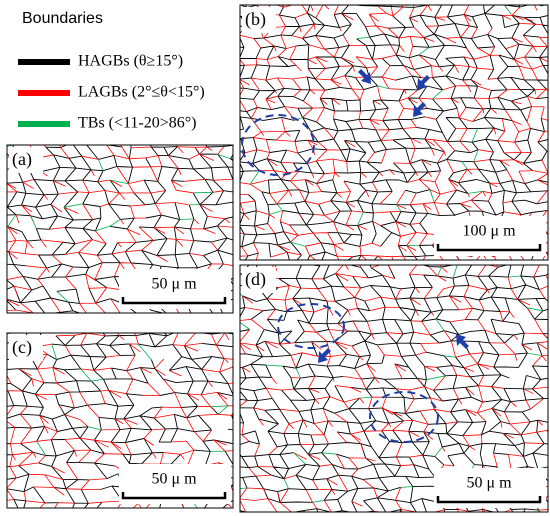 The width and height of the screenshot is (550, 516). Describe the element at coordinates (489, 231) in the screenshot. I see `scale-bar-label: 100 μ m` at that location.